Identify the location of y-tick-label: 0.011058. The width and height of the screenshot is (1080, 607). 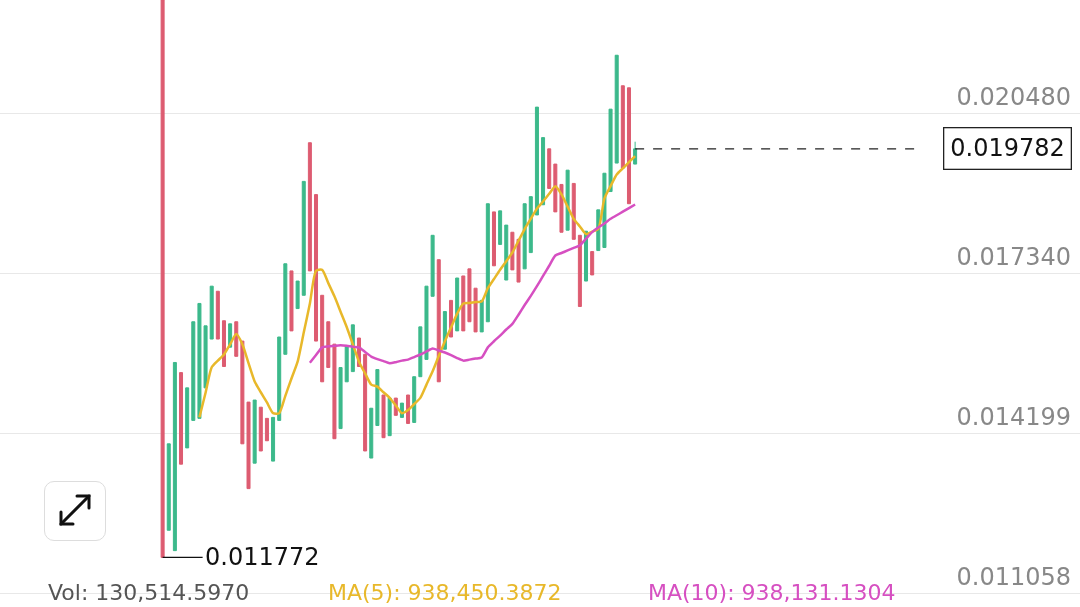
(1013, 577).